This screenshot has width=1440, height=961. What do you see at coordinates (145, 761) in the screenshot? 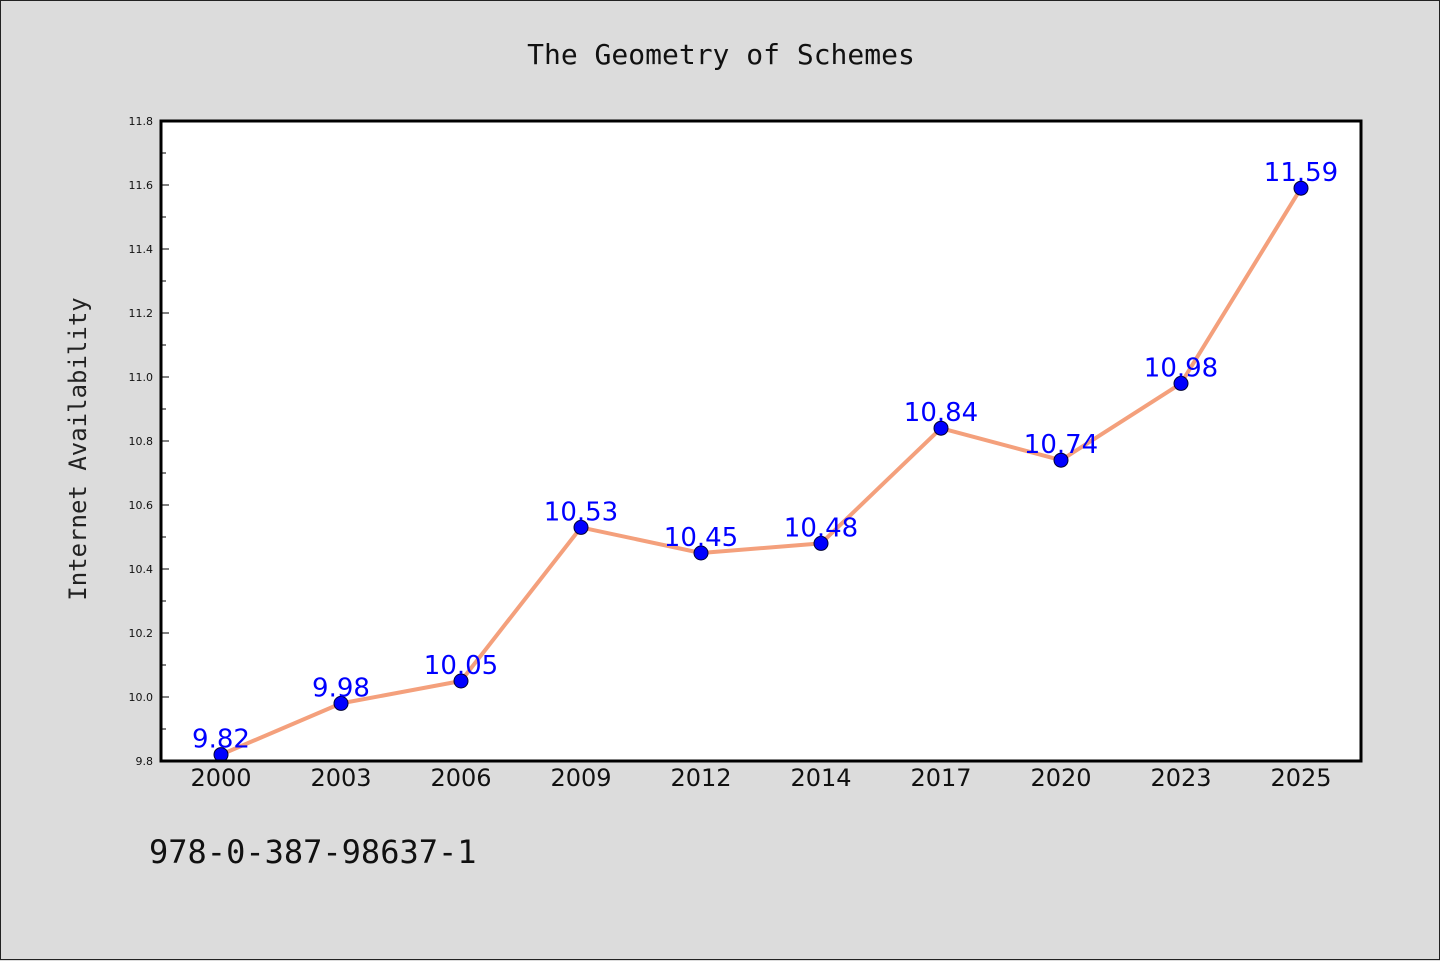
I see `y-tick-label: 9.8` at bounding box center [145, 761].